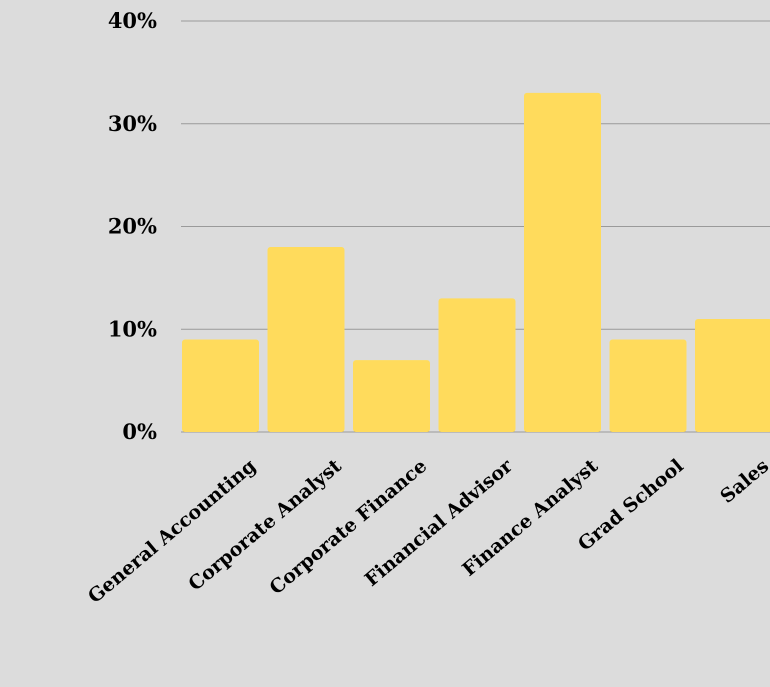 This screenshot has height=687, width=770. I want to click on y-axis-ticks: 0% 10% 20% 30% 40%, so click(132, 226).